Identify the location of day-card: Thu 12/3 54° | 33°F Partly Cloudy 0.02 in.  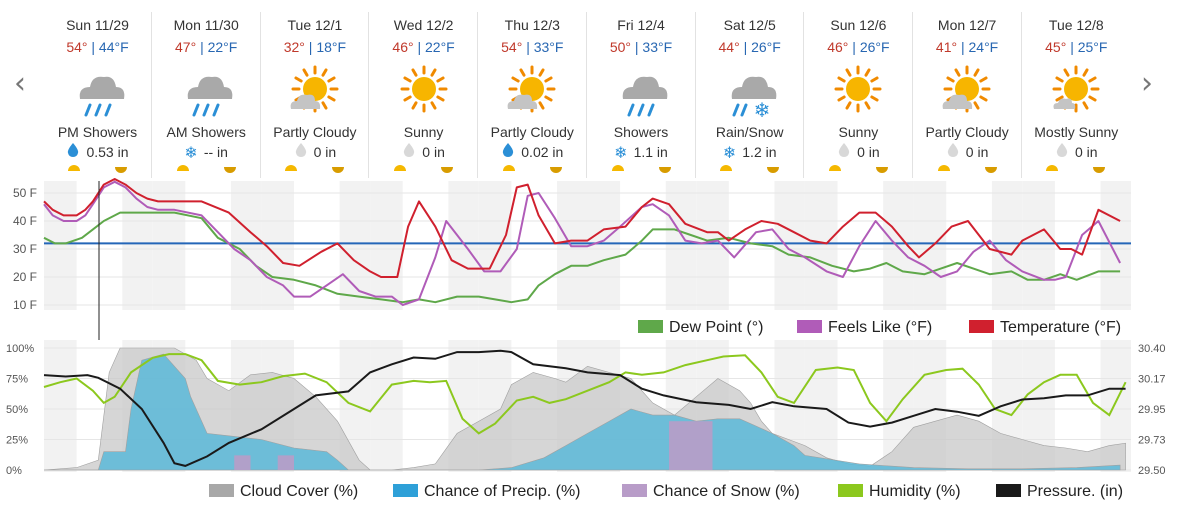
(533, 95).